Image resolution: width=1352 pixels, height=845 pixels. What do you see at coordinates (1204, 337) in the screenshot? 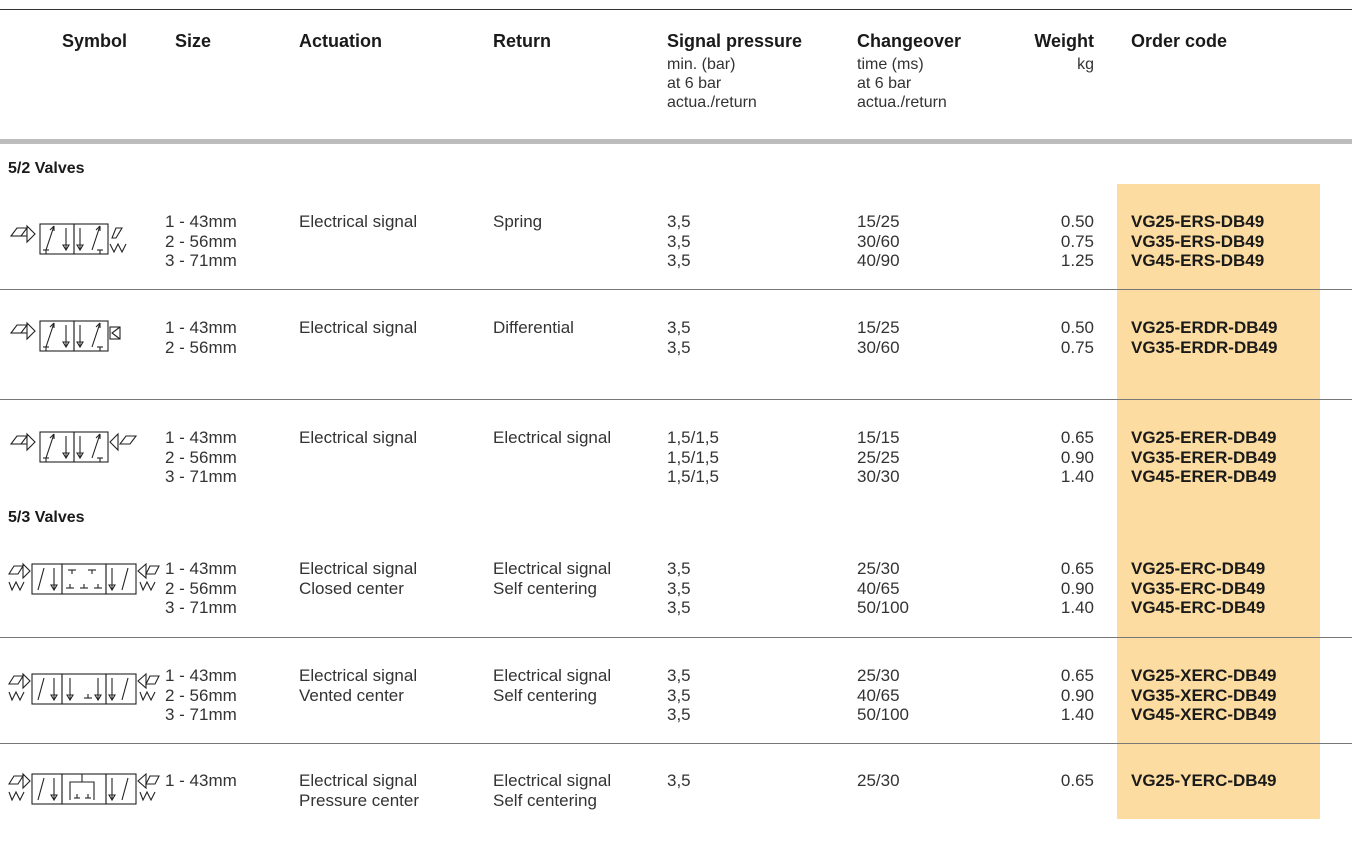
I see `row2-order-codes: VG25-ERDR-DB49 VG35-ERDR-DB49` at bounding box center [1204, 337].